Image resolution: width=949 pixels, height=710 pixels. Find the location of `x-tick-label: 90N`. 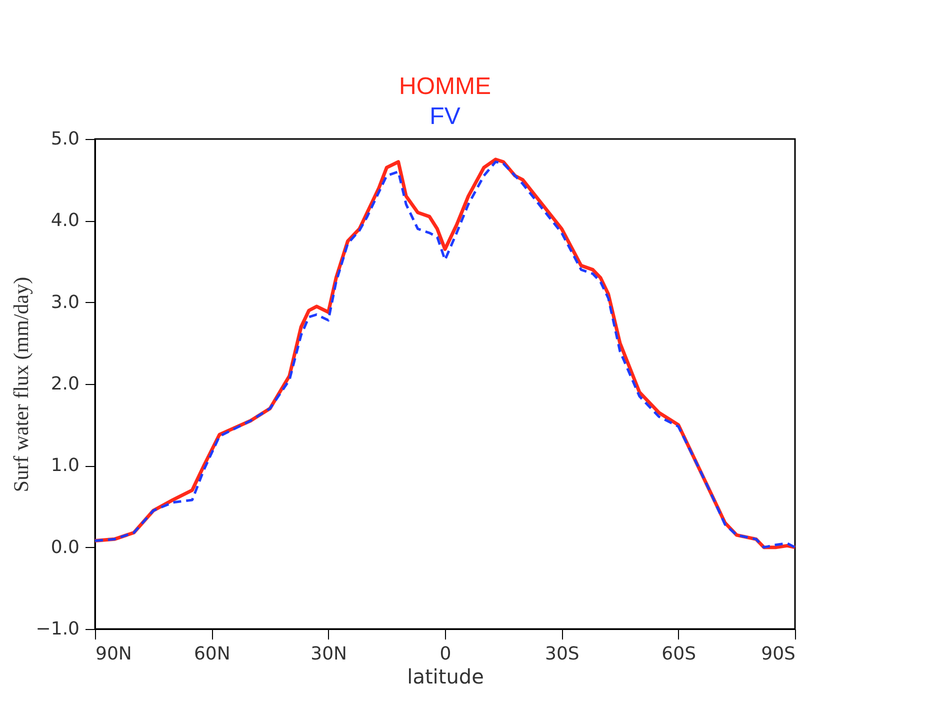

x-tick-label: 90N is located at coordinates (114, 654).